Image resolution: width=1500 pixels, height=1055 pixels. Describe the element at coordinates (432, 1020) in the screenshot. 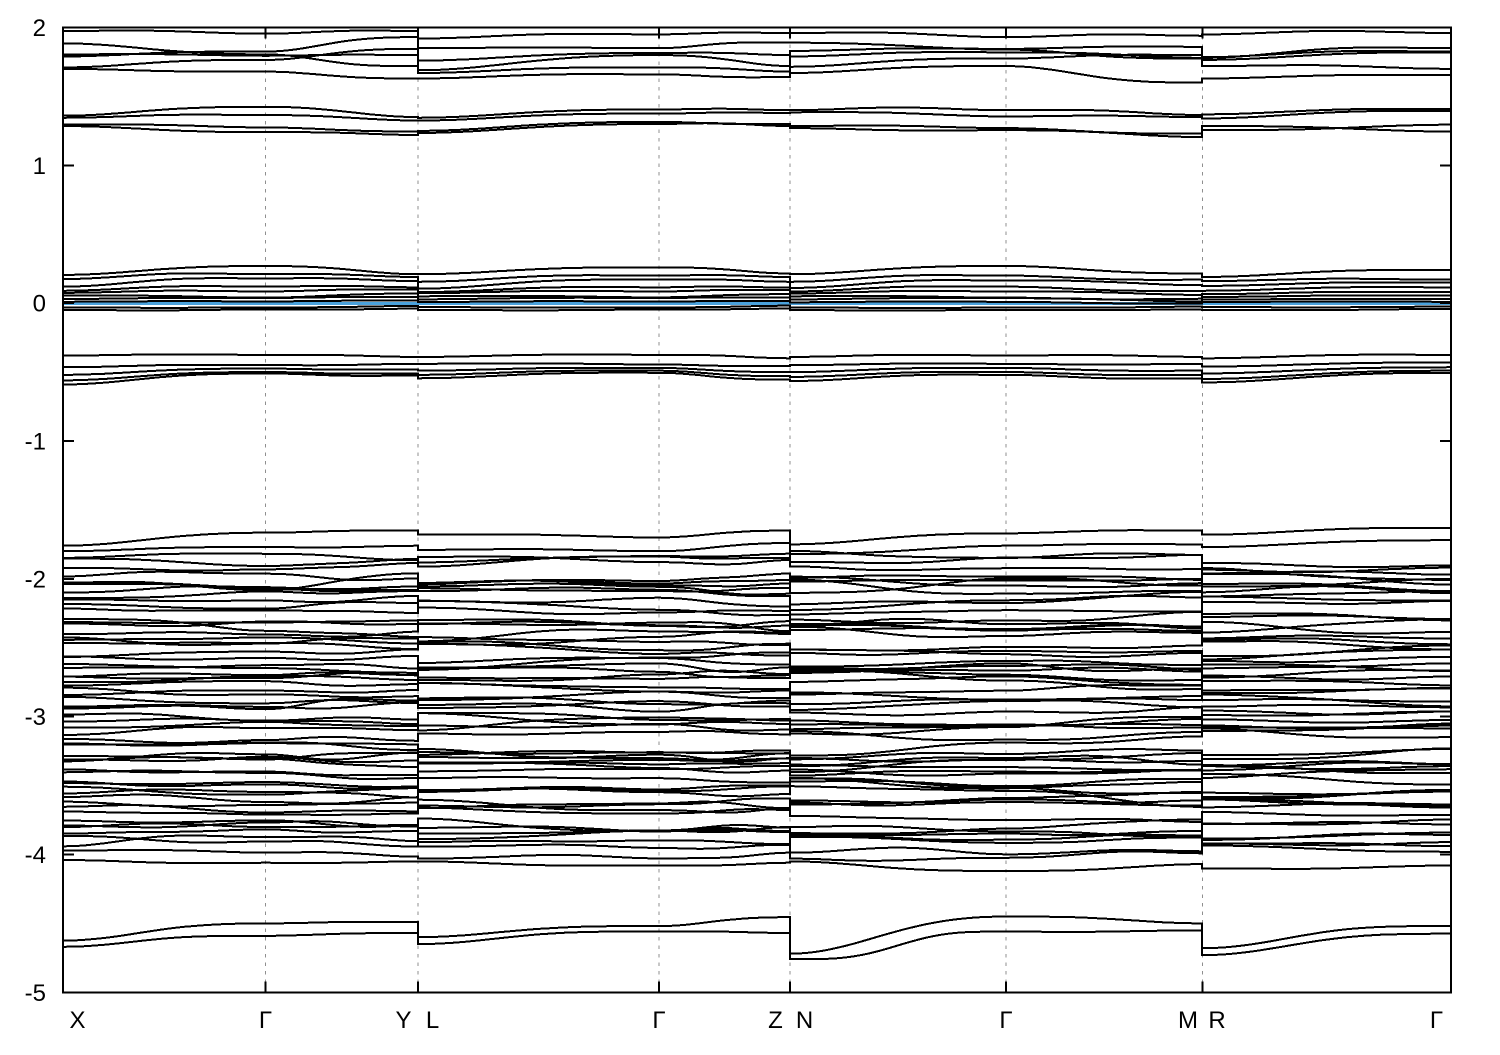

I see `svg-text: L` at that location.